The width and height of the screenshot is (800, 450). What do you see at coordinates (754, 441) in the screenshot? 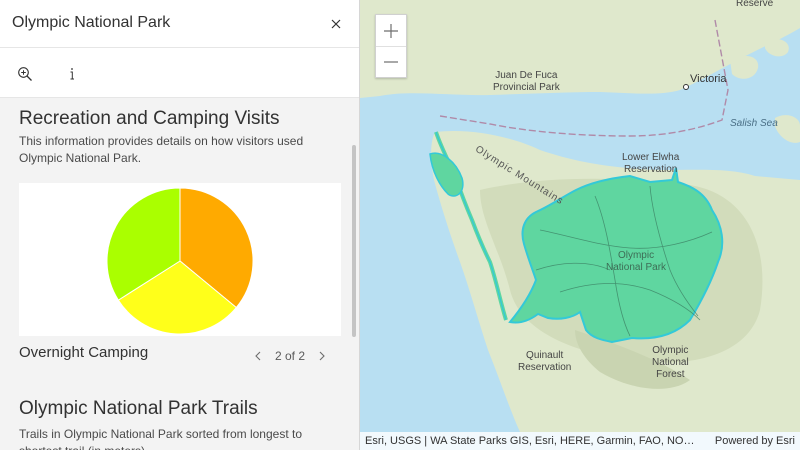
I see `powered-by-esri-link: Powered by Esri` at bounding box center [754, 441].